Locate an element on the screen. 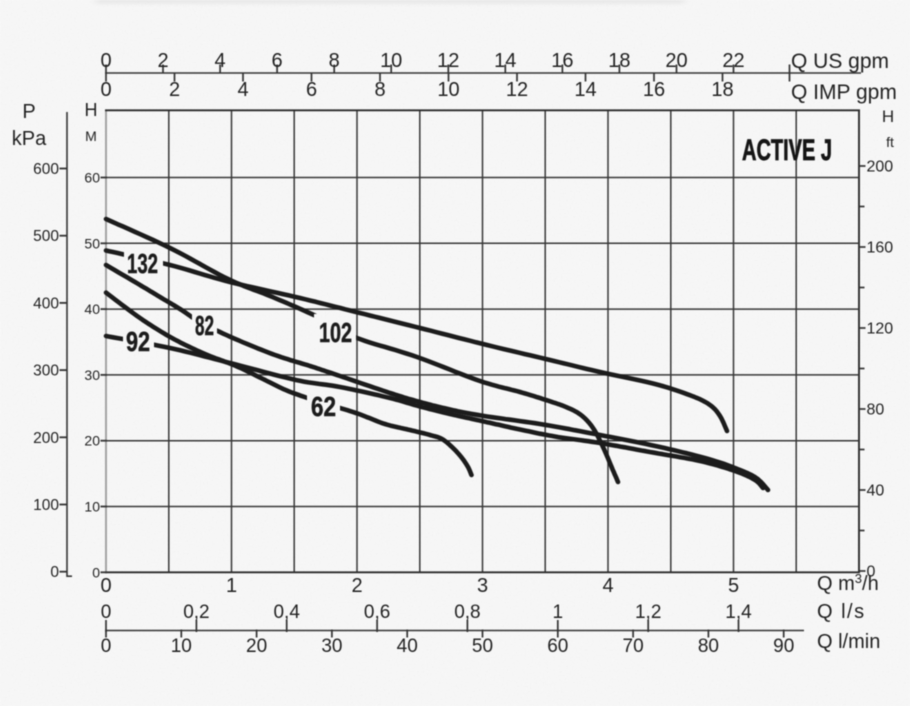  svg-text: M is located at coordinates (91, 136).